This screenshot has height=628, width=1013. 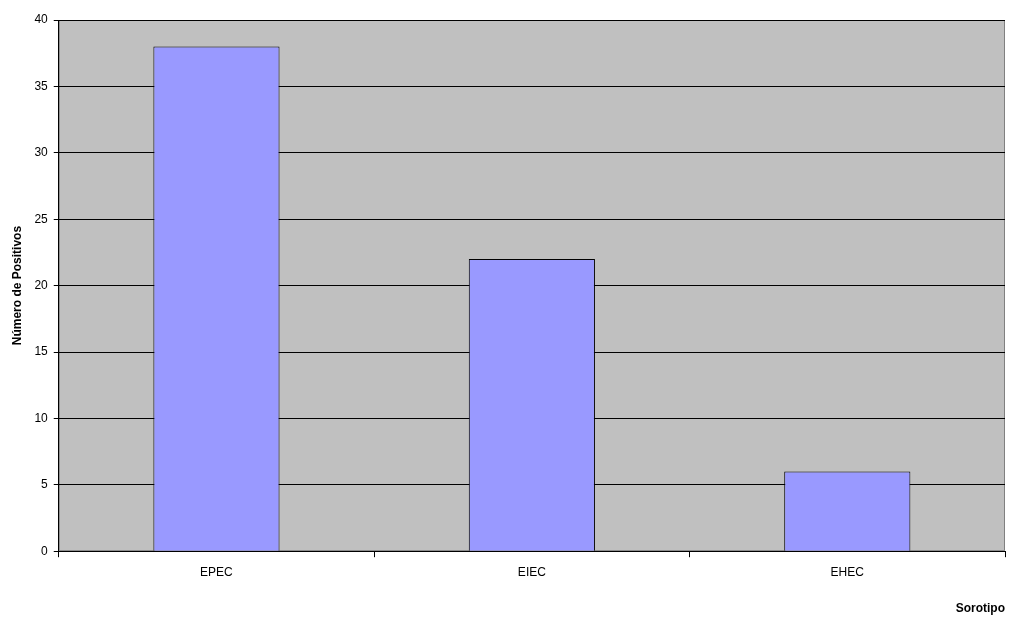 I want to click on y-tick-label: 15, so click(x=41, y=351).